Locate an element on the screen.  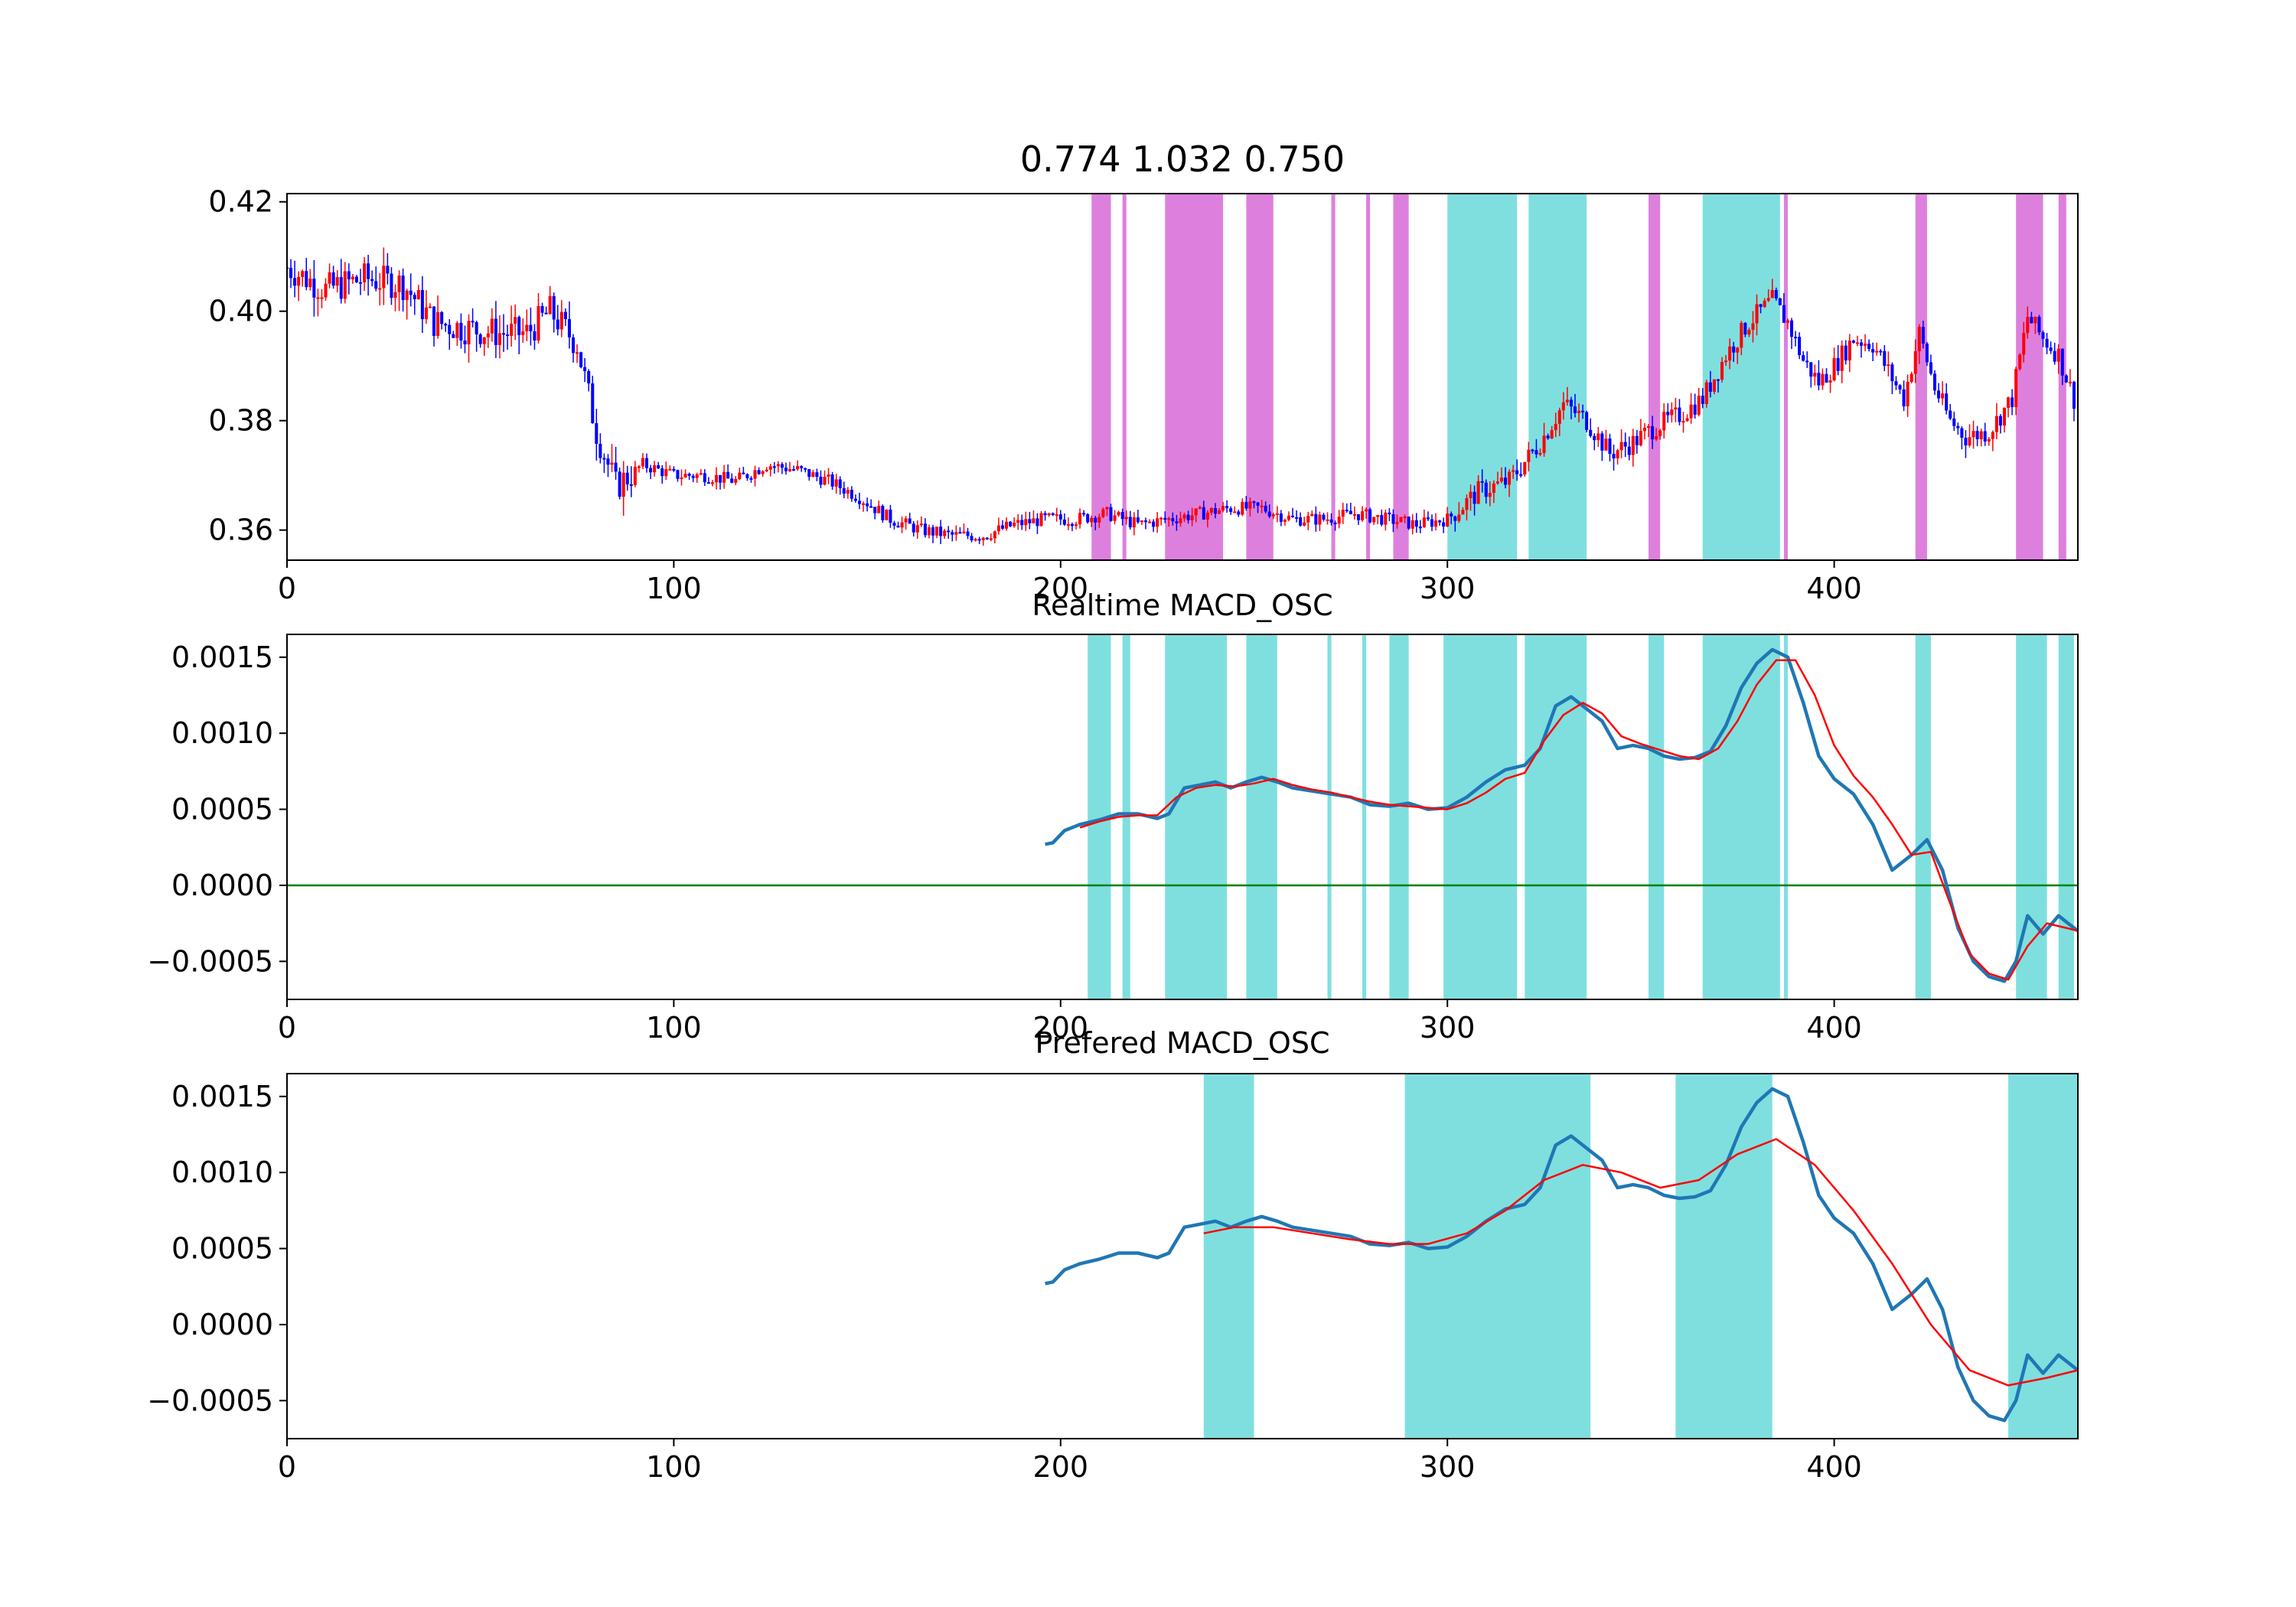
buy-signal-span is located at coordinates (1482, 377).